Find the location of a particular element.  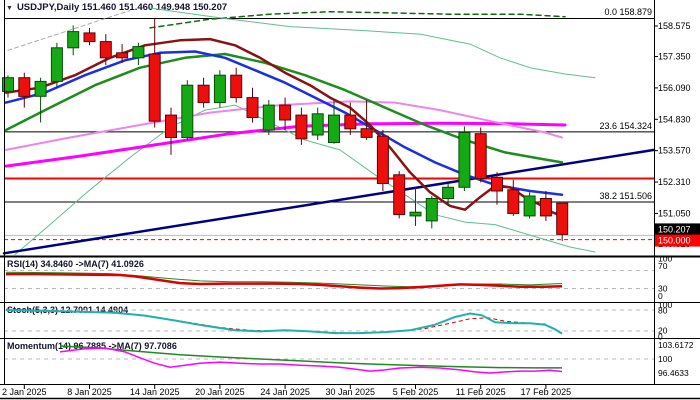

envelope-teal-upper is located at coordinates (372, 43).